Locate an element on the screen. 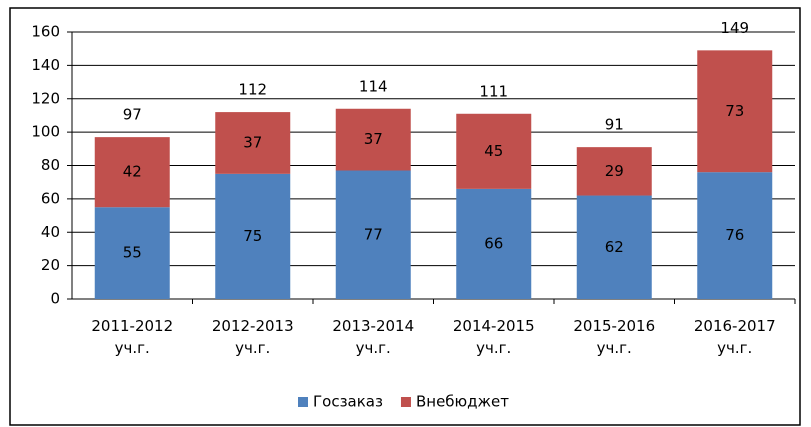 The width and height of the screenshot is (811, 427). x-label-box: 2014-2015 уч.г. is located at coordinates (493, 337).